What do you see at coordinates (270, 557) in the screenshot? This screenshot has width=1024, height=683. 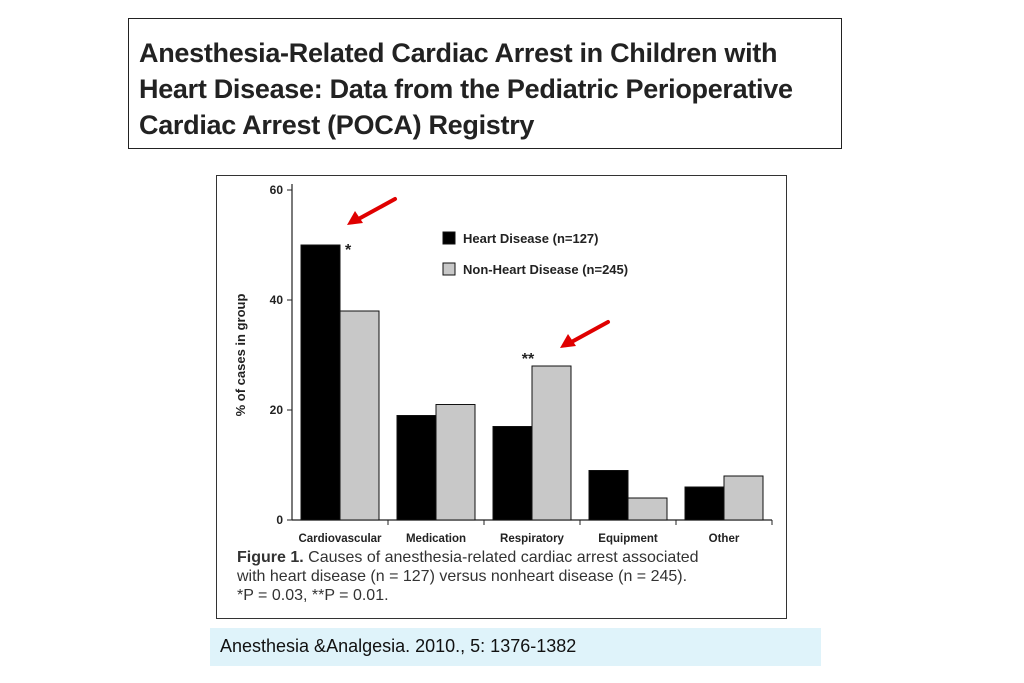 I see `figure-caption-label: Figure 1.` at bounding box center [270, 557].